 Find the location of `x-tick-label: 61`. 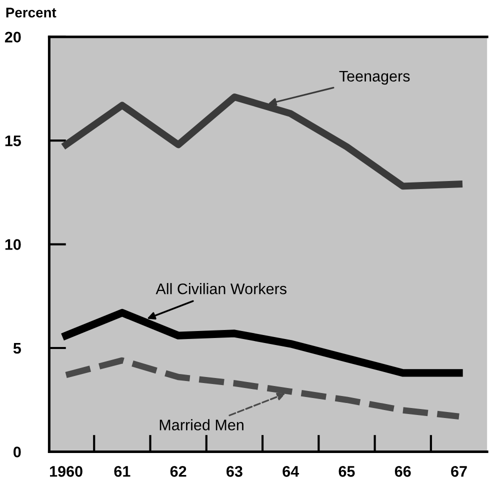

x-tick-label: 61 is located at coordinates (122, 471).